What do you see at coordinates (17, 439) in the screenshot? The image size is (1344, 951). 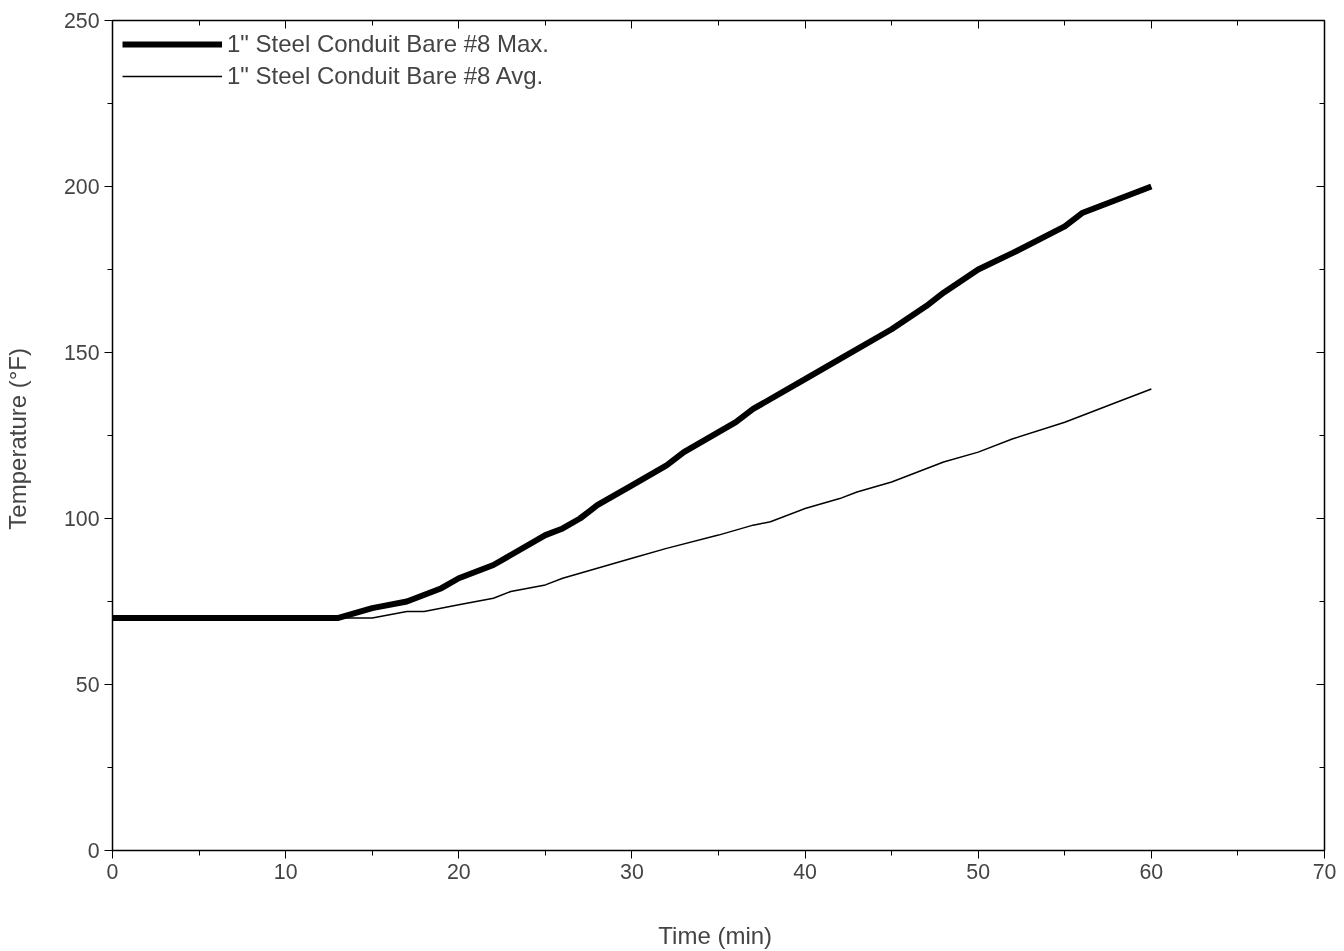 I see `y-axis-title: Temperature (°F)` at bounding box center [17, 439].